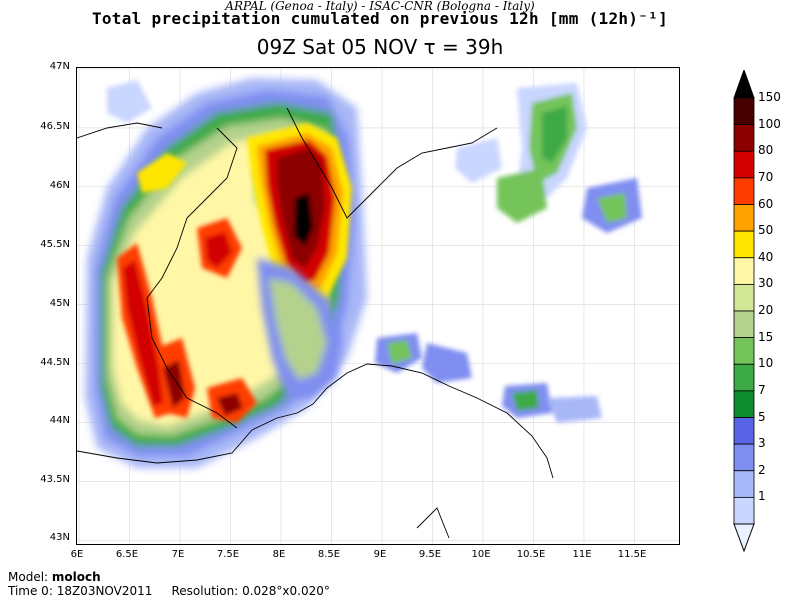 The image size is (800, 600). What do you see at coordinates (127, 554) in the screenshot?
I see `lon-label: 6.5E` at bounding box center [127, 554].